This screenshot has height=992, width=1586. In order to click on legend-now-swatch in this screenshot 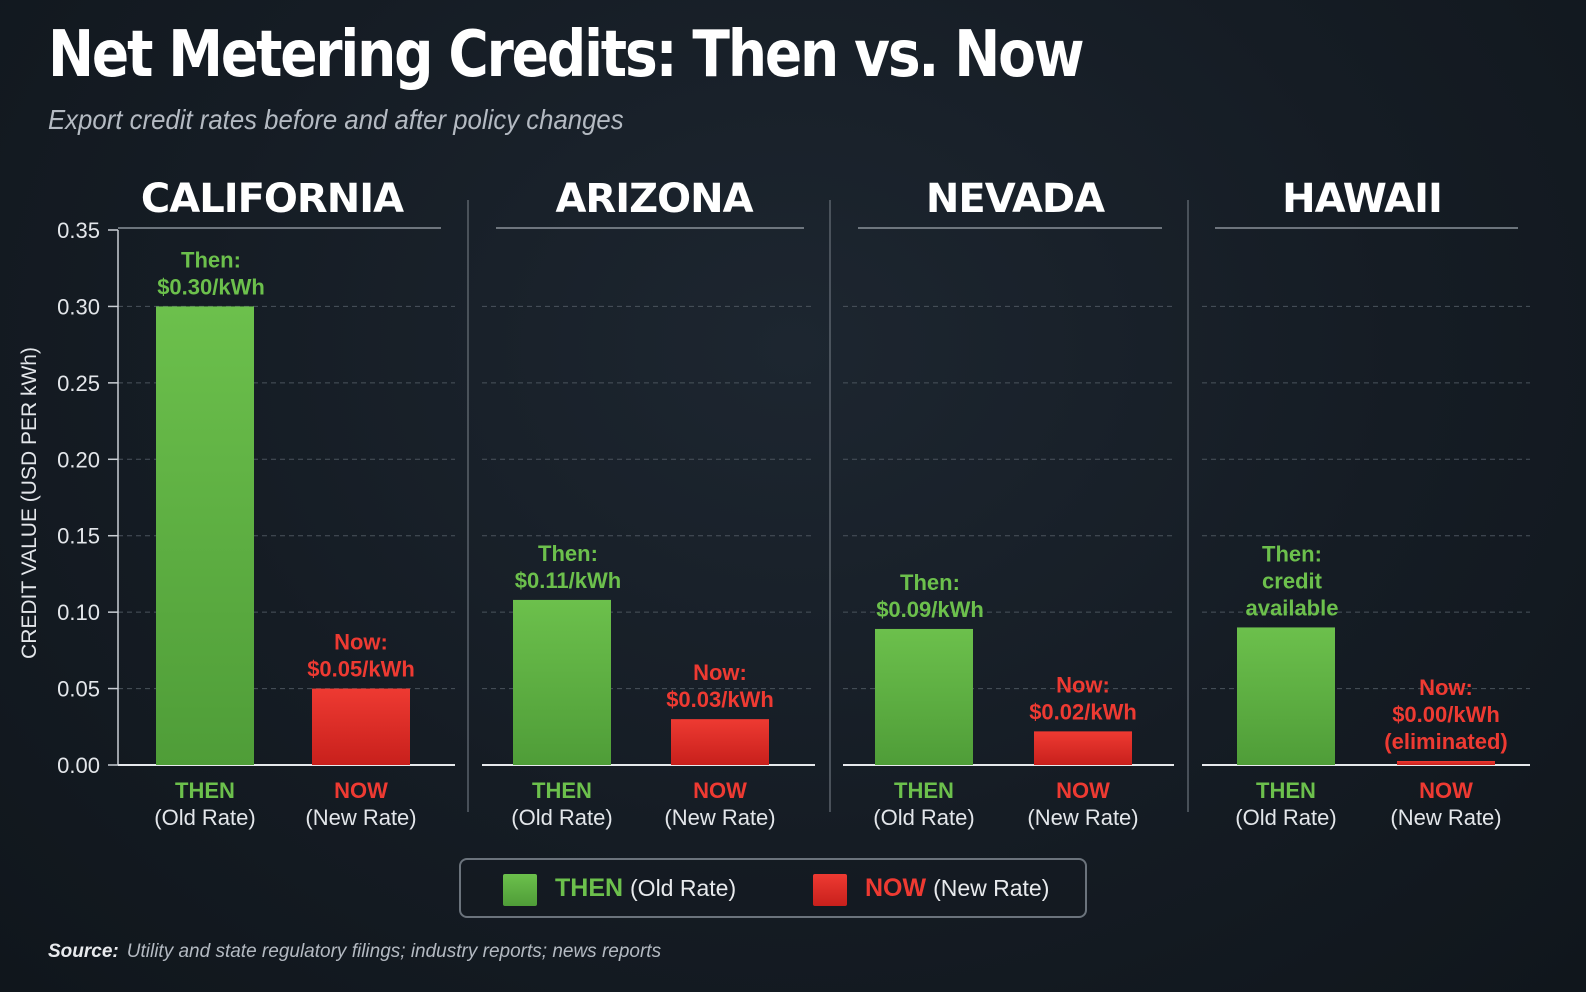, I will do `click(830, 890)`.